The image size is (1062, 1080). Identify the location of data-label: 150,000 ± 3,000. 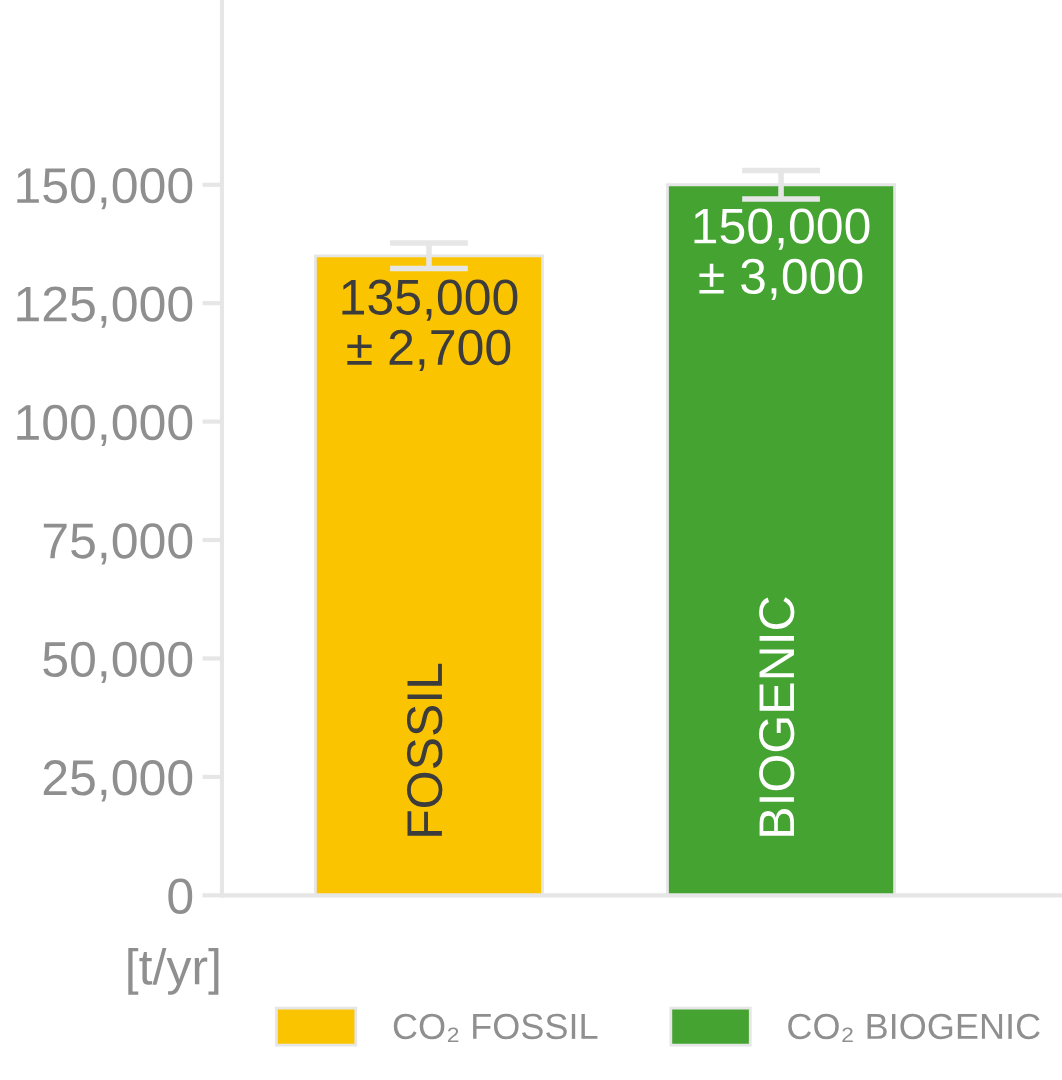
(782, 254).